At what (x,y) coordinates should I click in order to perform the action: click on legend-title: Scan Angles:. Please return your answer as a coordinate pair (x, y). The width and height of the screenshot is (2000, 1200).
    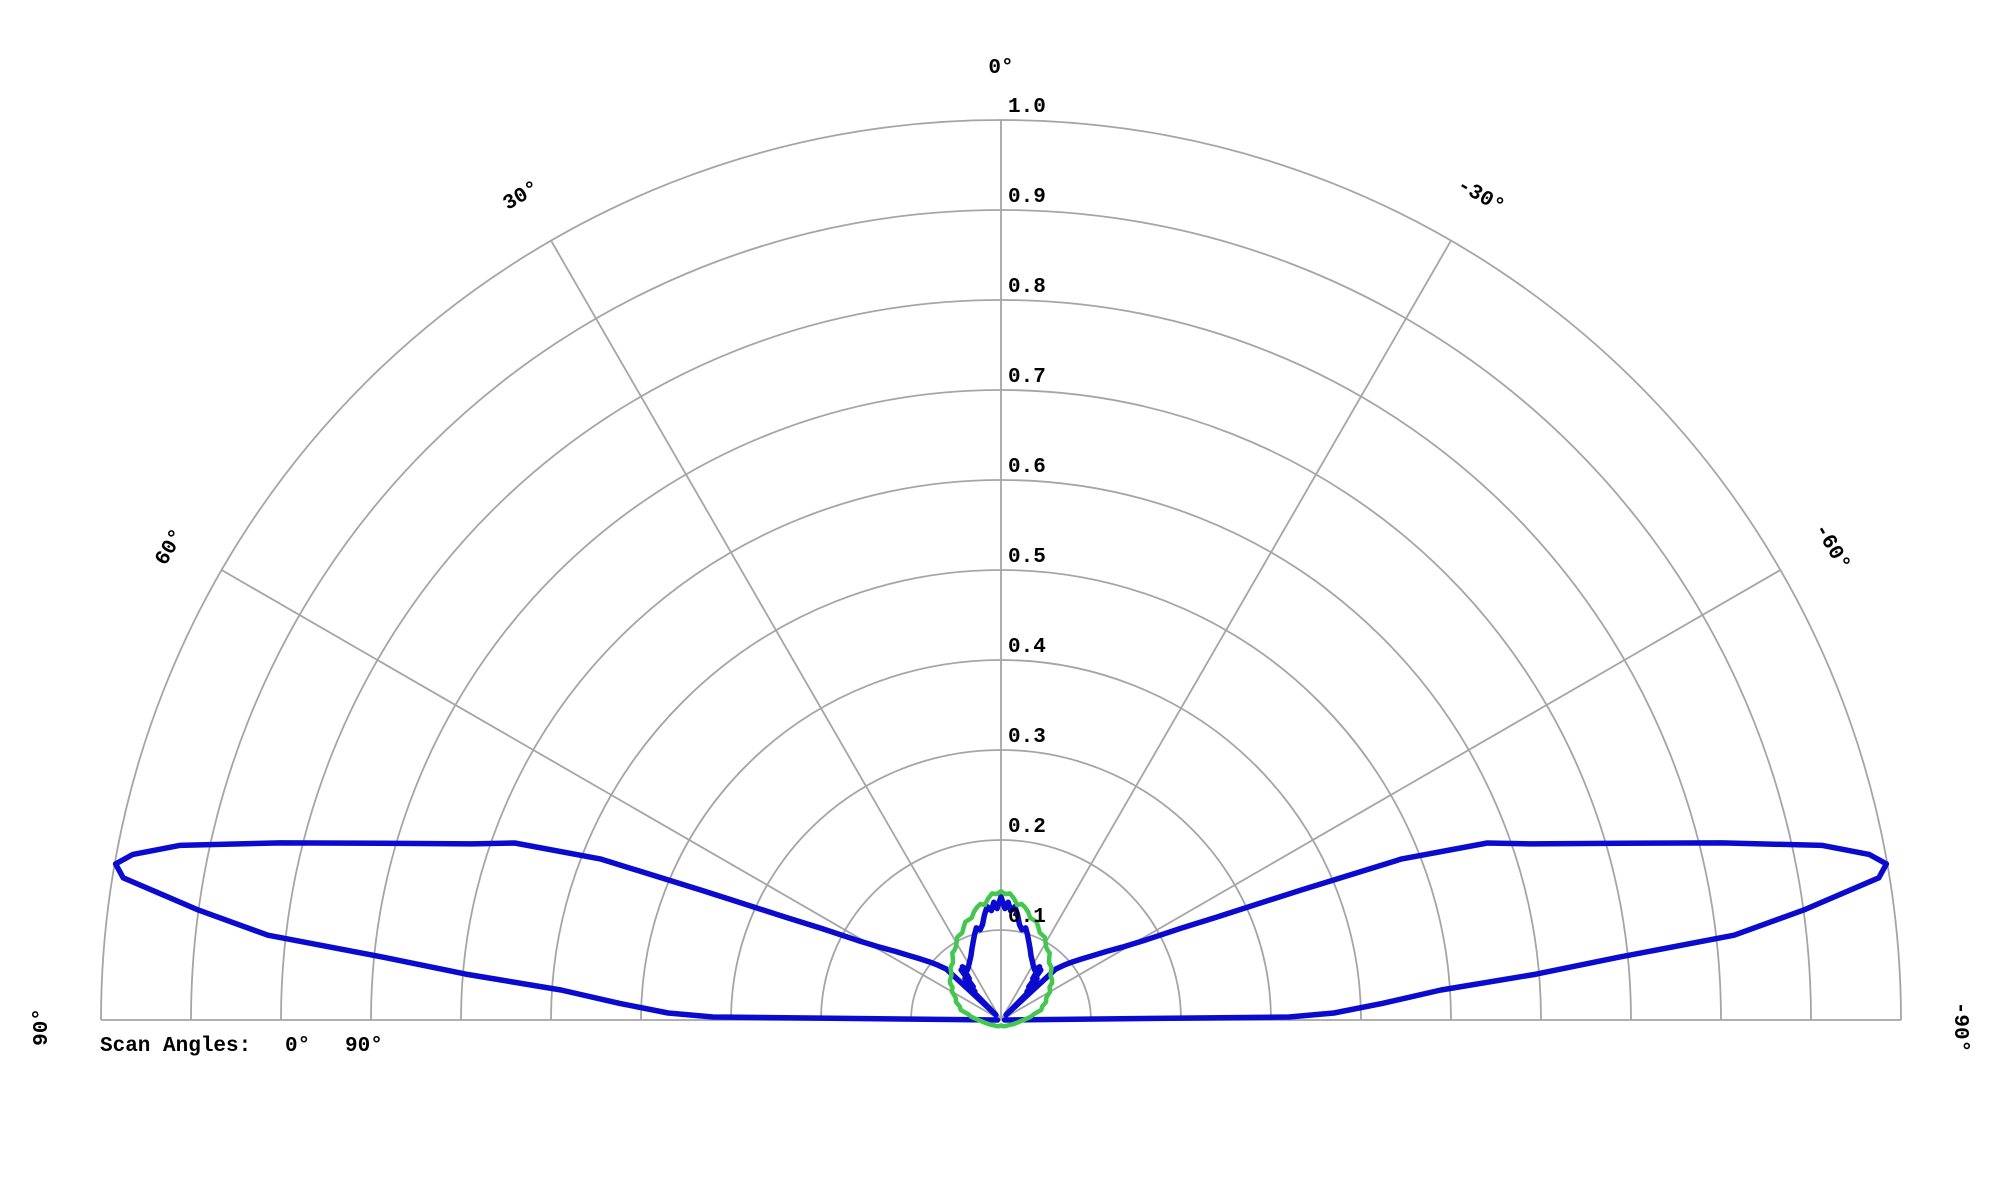
    Looking at the image, I should click on (175, 1046).